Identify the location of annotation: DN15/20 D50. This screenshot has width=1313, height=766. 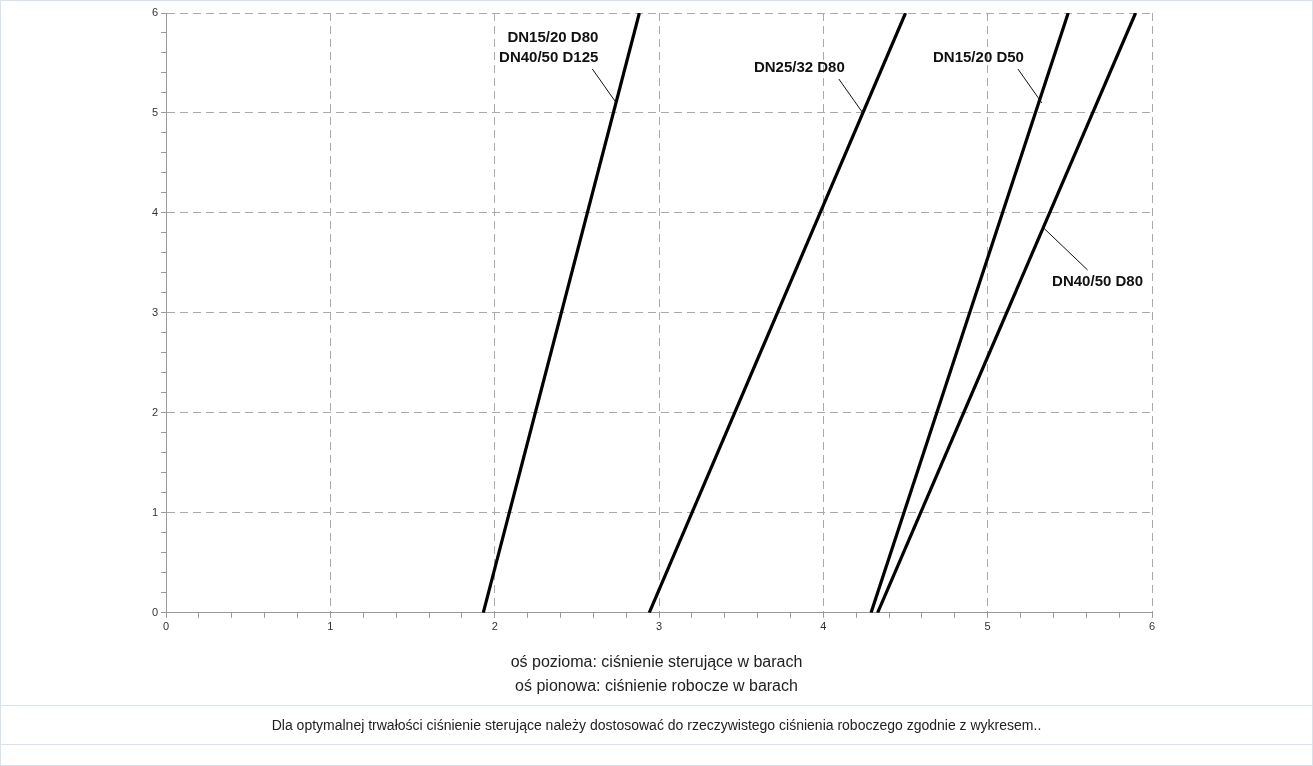
(978, 56).